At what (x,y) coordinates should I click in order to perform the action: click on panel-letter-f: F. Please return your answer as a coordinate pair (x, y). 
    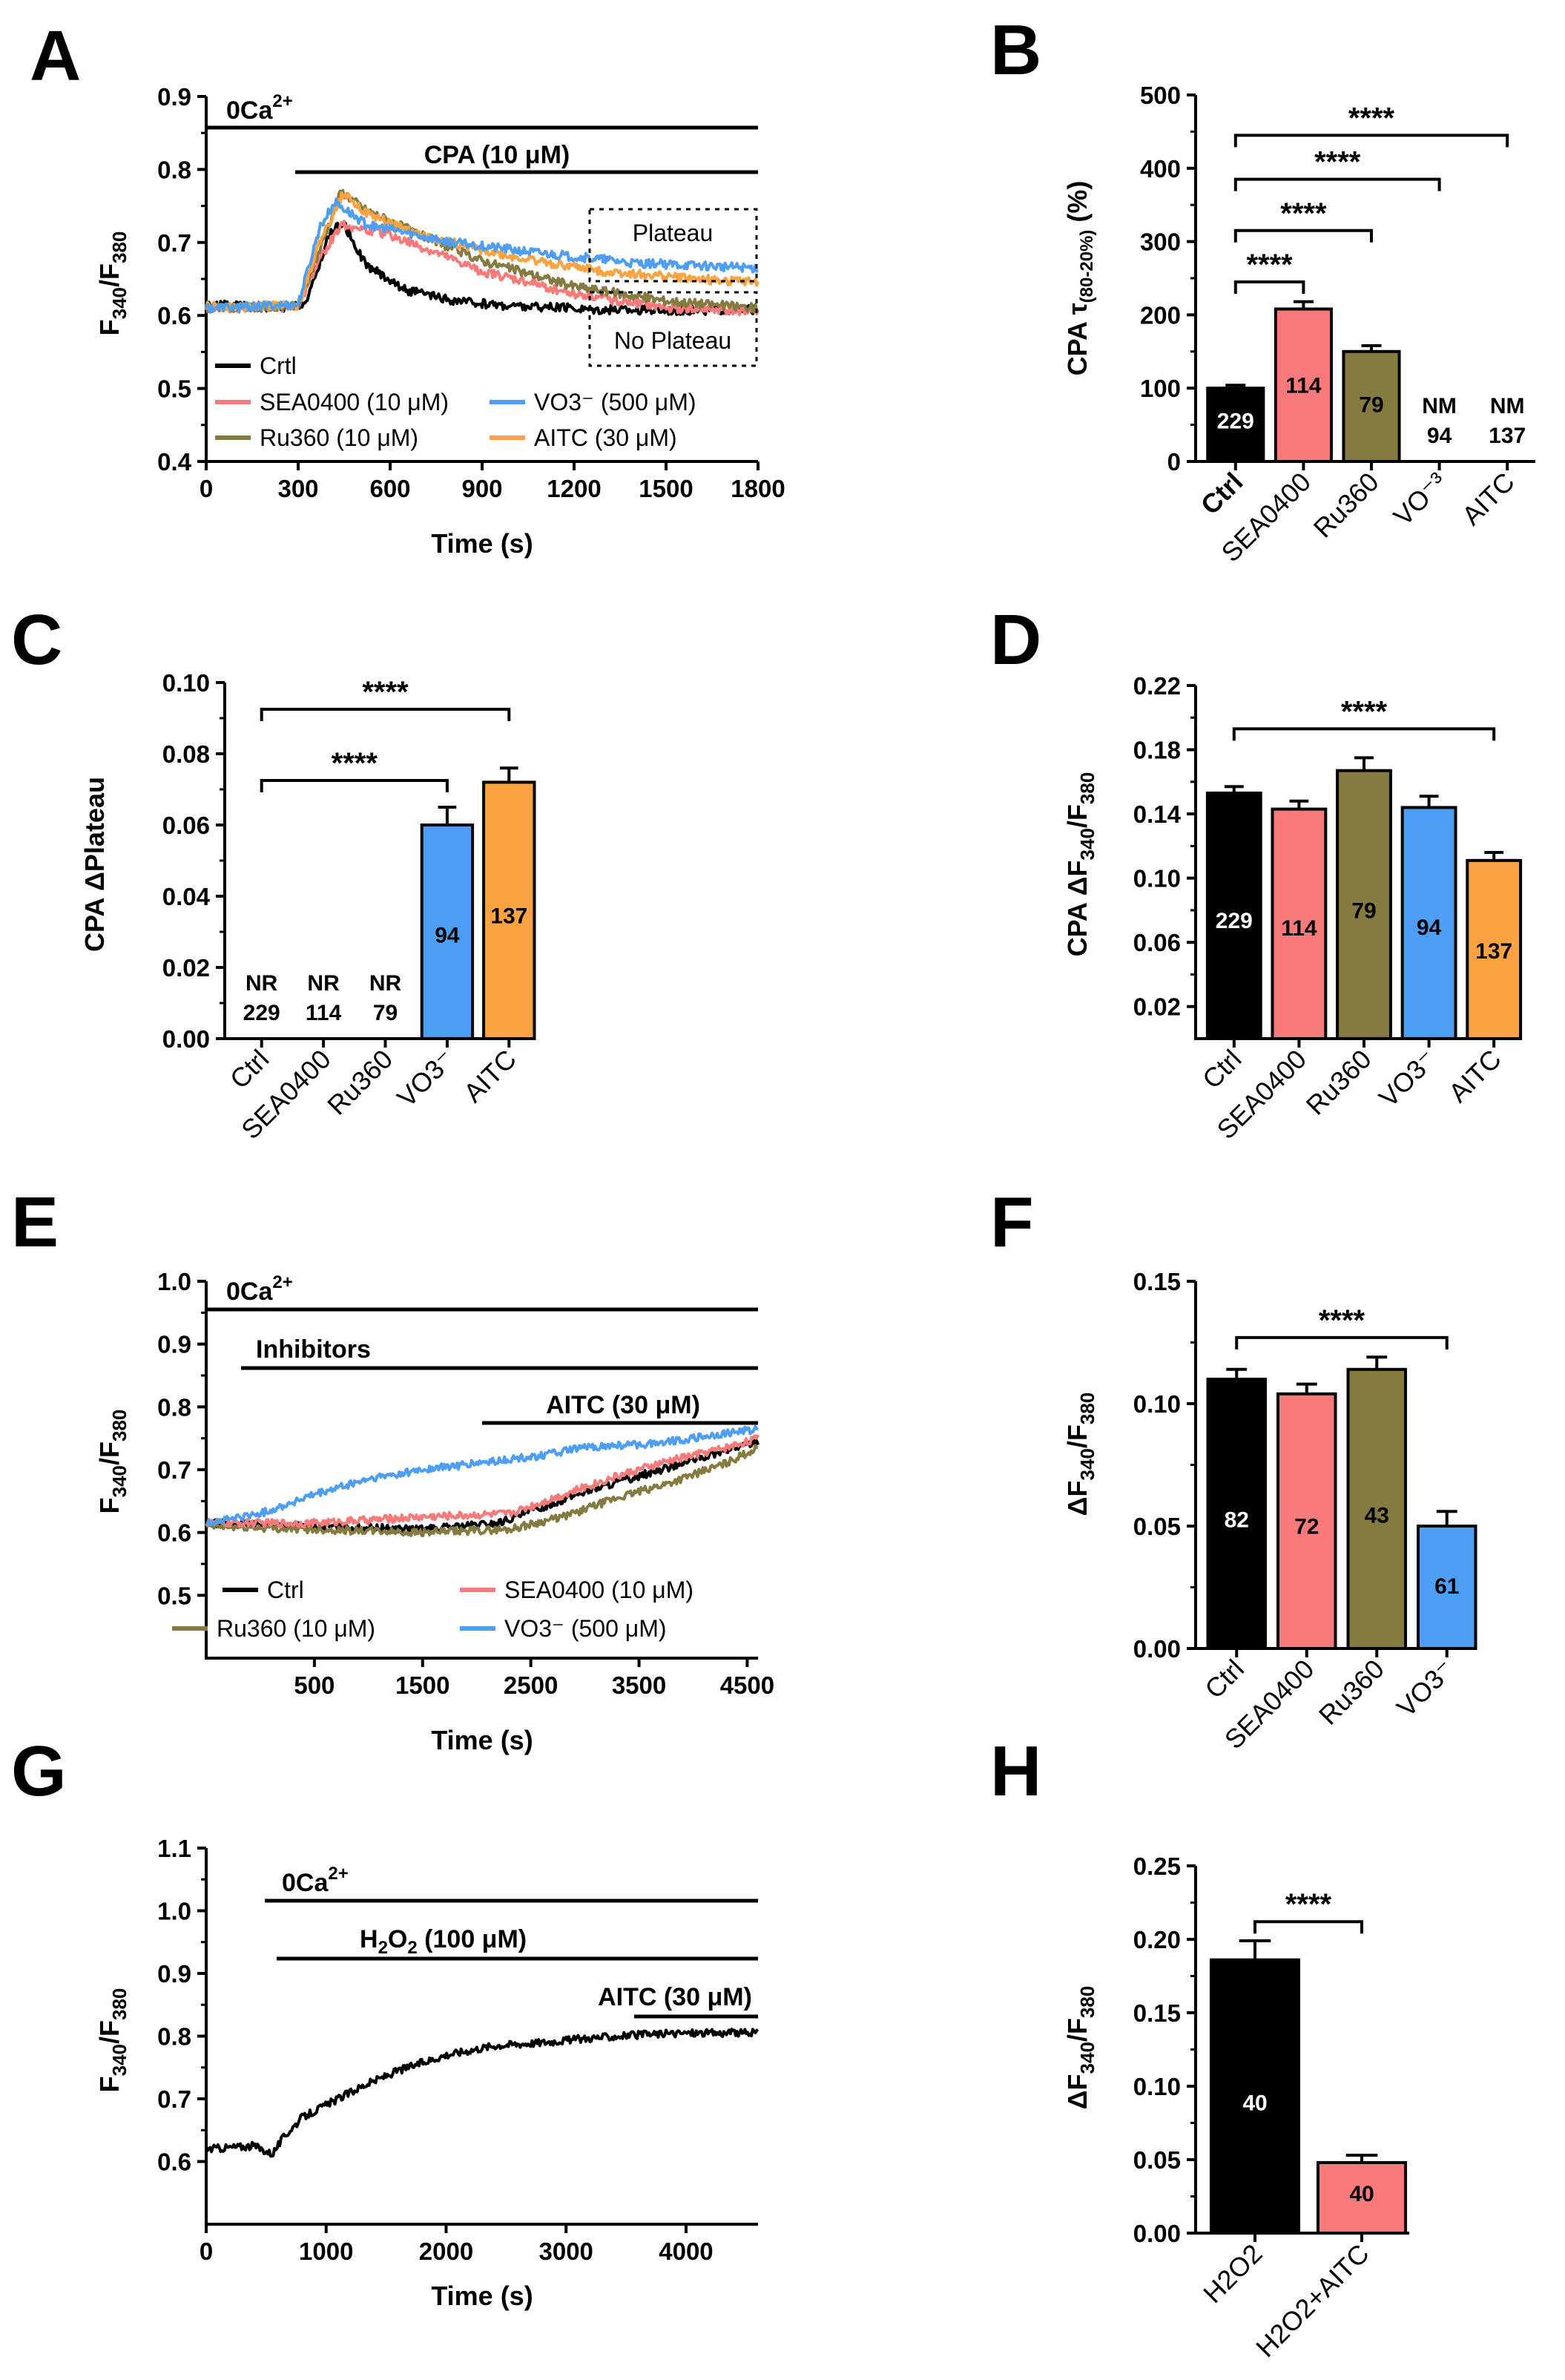
    Looking at the image, I should click on (1012, 1223).